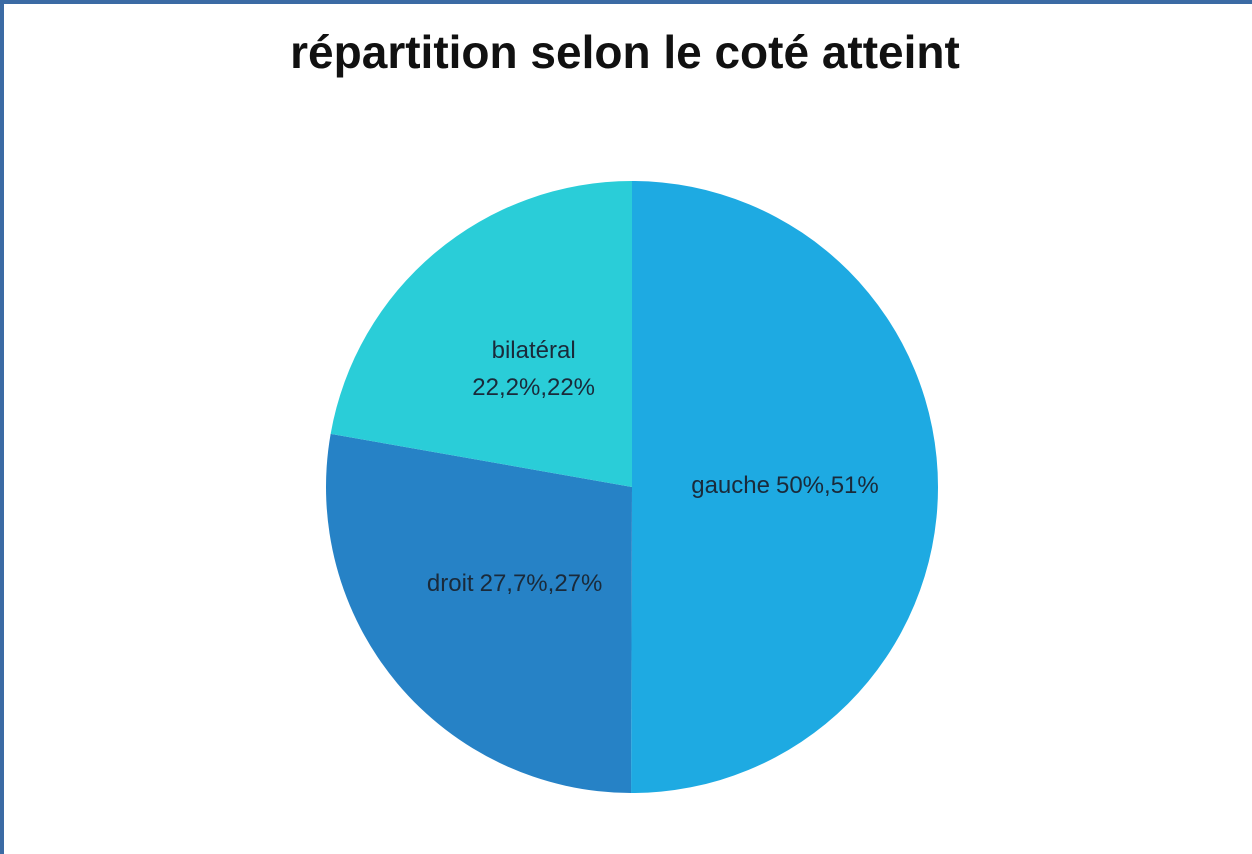  I want to click on slice-value-label: 22,2%,22%, so click(533, 387).